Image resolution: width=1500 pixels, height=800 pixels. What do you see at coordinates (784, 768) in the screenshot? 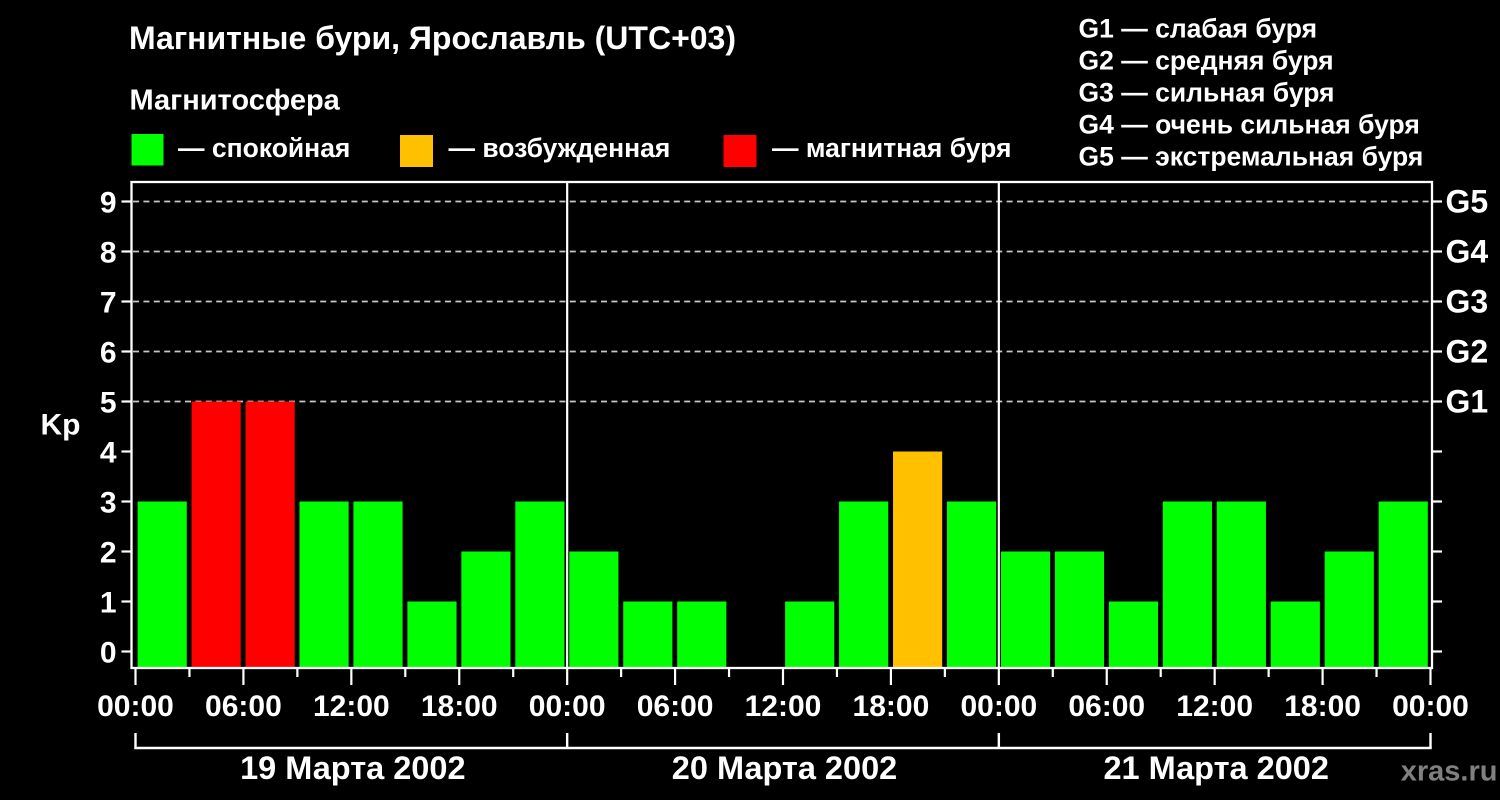
I see `svg-text: 20 Марта 2002` at bounding box center [784, 768].